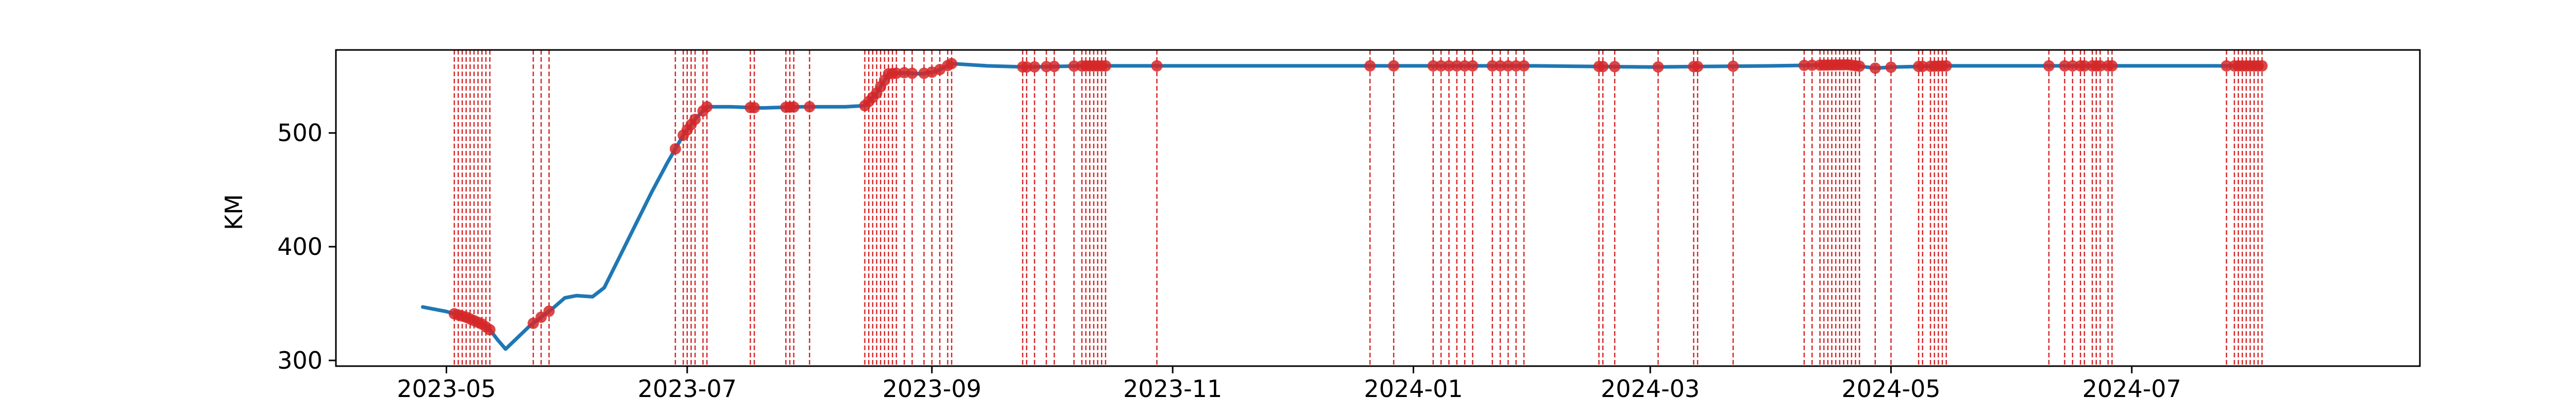  What do you see at coordinates (1413, 389) in the screenshot?
I see `x-tick-label: 2024-01` at bounding box center [1413, 389].